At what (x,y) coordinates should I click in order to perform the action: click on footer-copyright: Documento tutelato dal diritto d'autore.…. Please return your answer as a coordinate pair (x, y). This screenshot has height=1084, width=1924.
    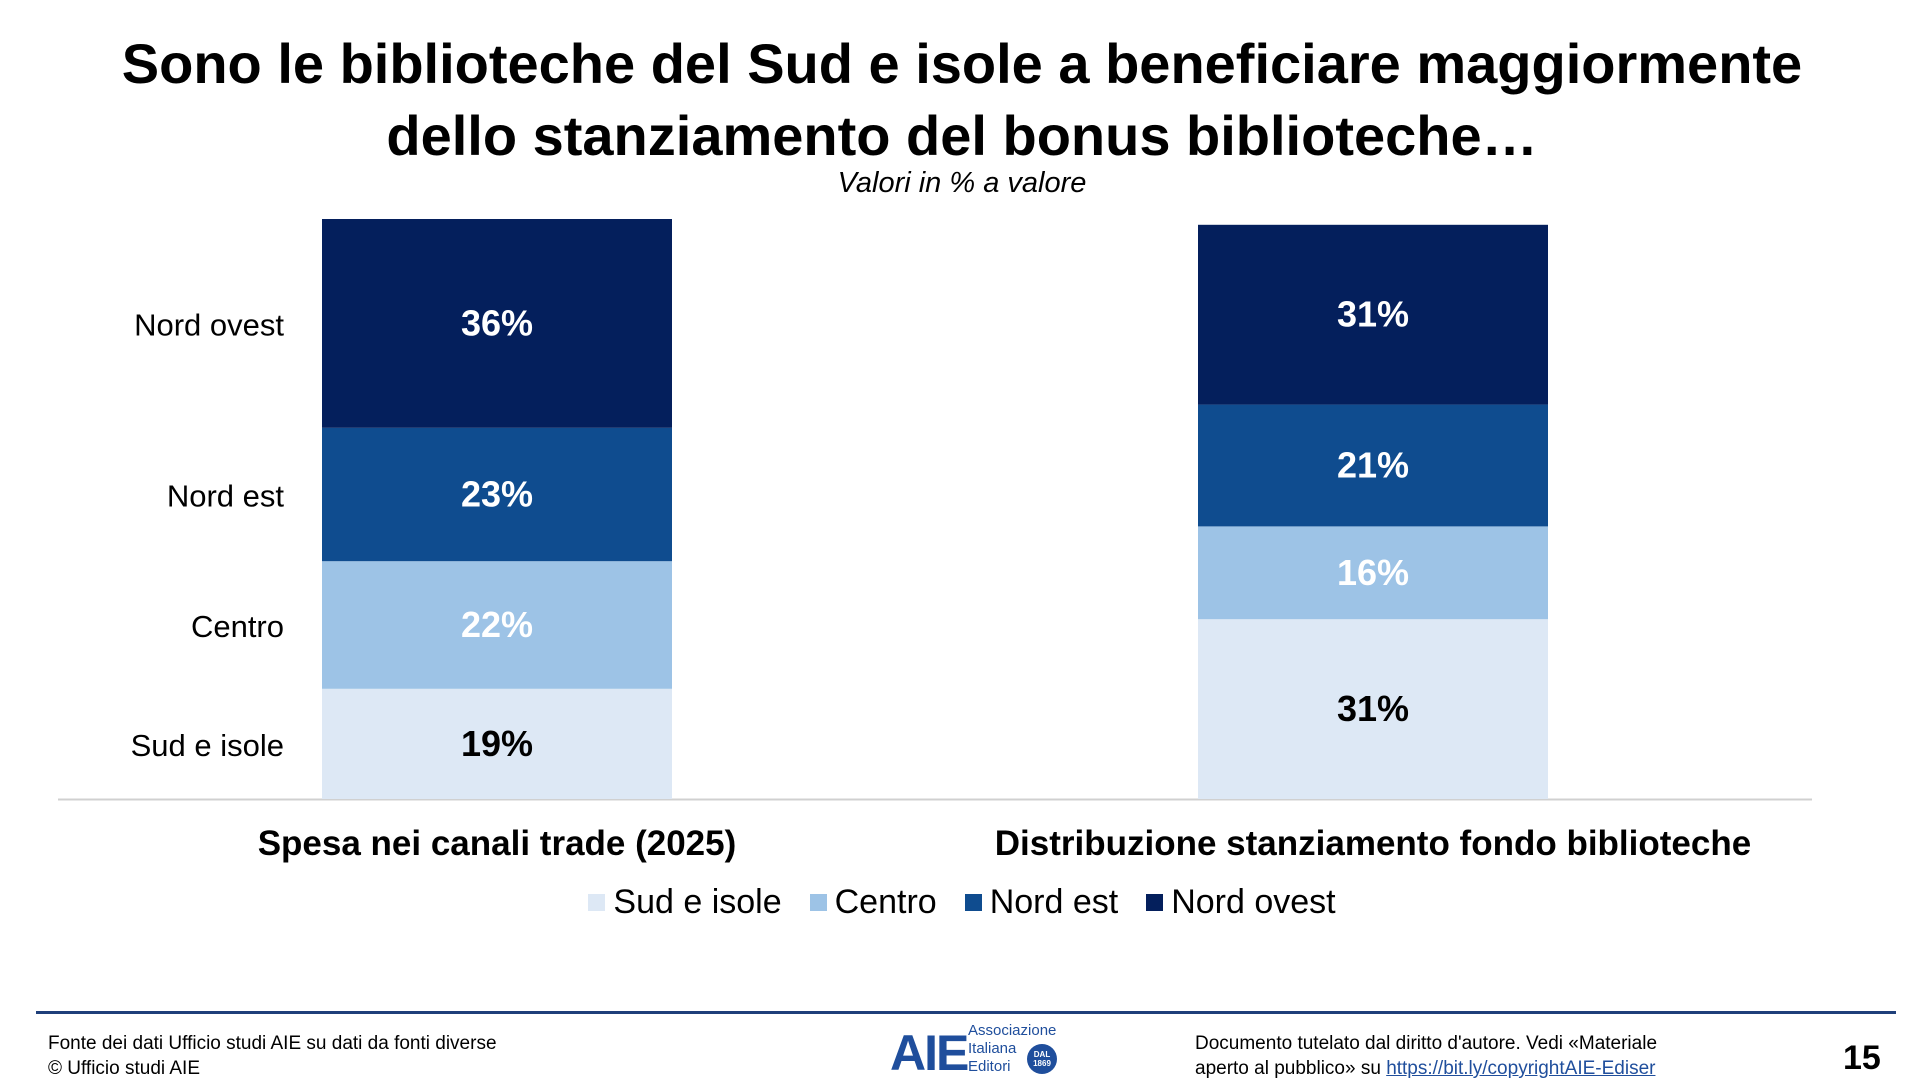
    Looking at the image, I should click on (1426, 1056).